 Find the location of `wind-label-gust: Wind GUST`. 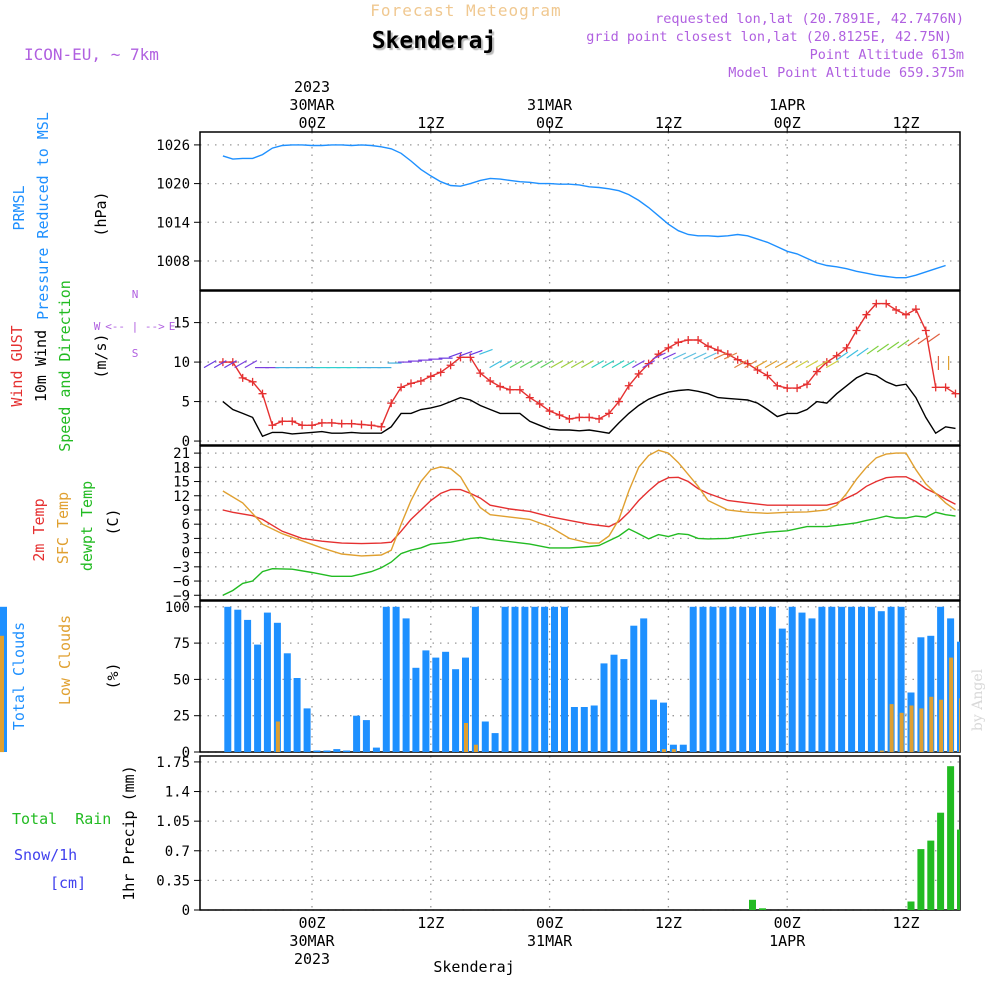

wind-label-gust: Wind GUST is located at coordinates (17, 365).